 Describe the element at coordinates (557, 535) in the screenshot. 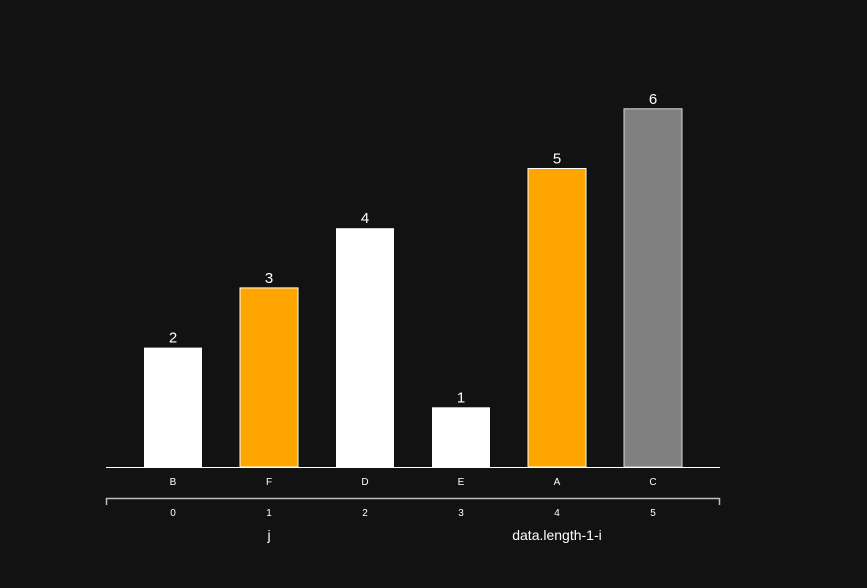

I see `pointer-label: data.length-1-i` at that location.